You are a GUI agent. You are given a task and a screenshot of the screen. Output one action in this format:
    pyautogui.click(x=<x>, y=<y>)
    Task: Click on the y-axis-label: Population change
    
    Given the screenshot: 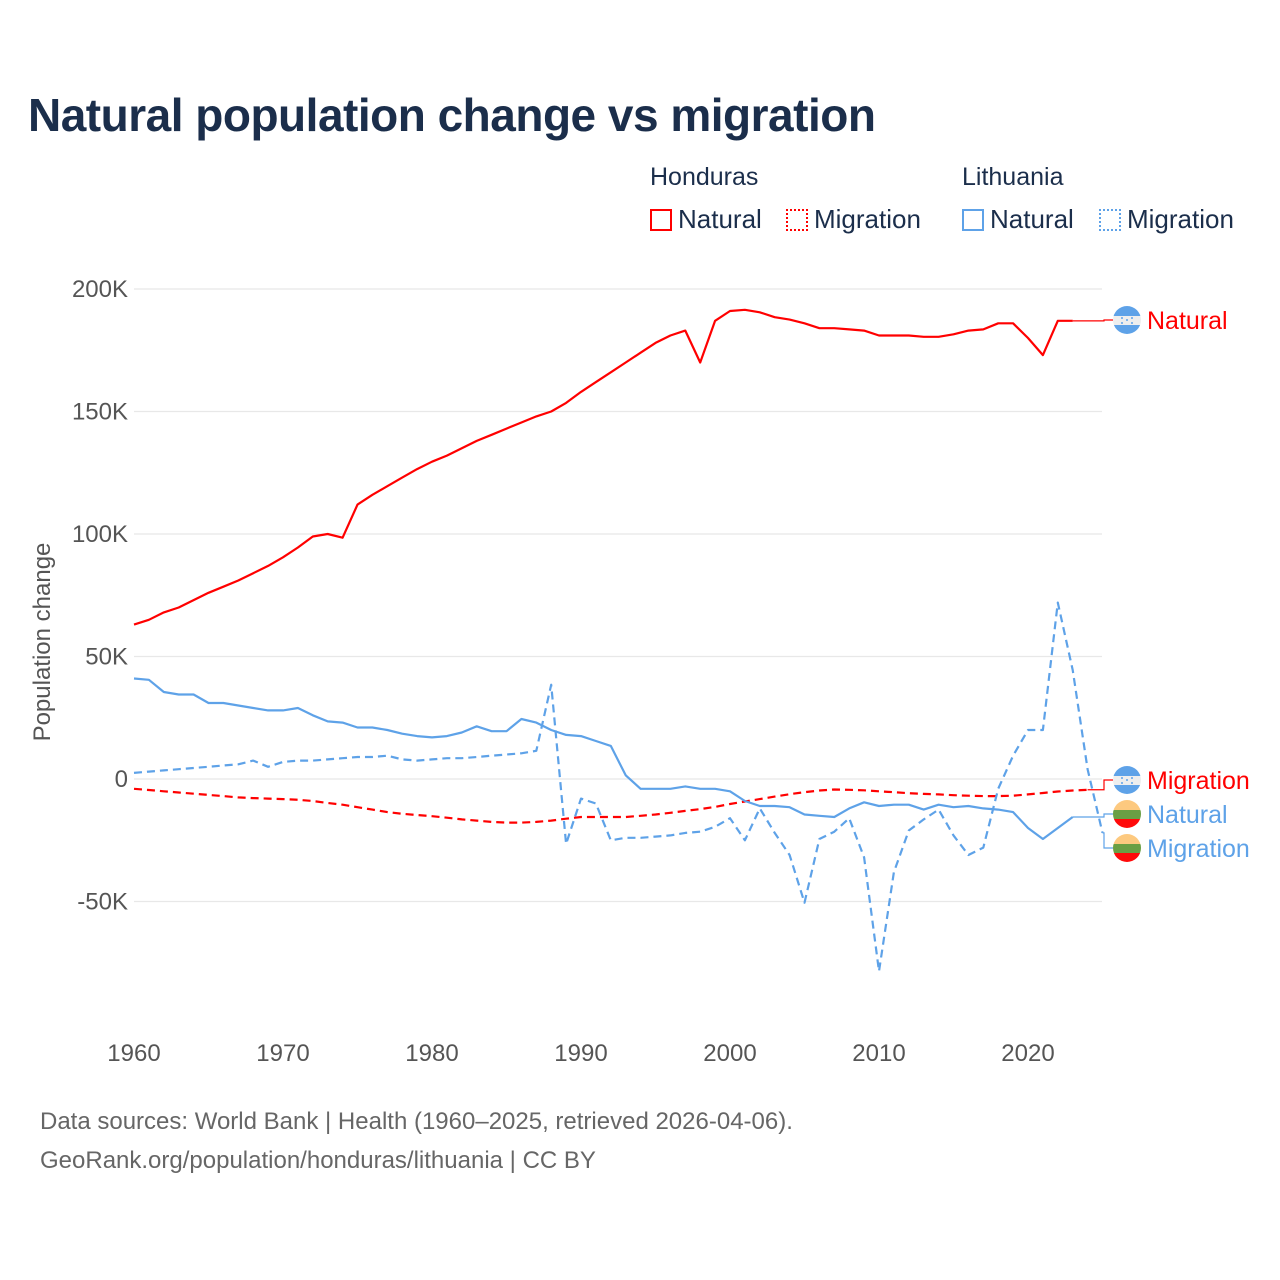 What is the action you would take?
    pyautogui.click(x=42, y=642)
    